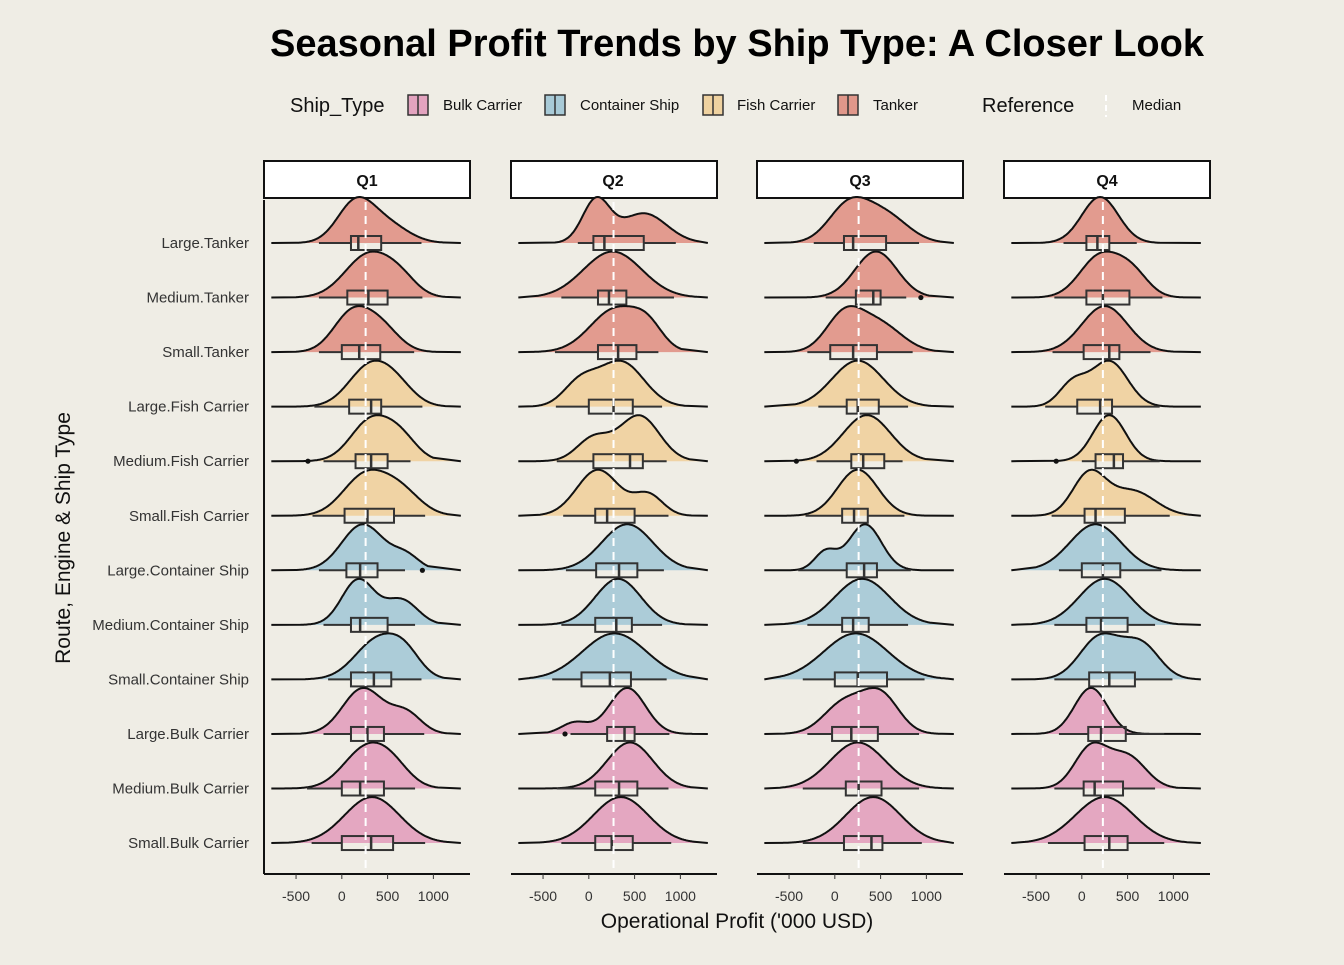  What do you see at coordinates (1101, 352) in the screenshot?
I see `box-small-tanker-q4` at bounding box center [1101, 352].